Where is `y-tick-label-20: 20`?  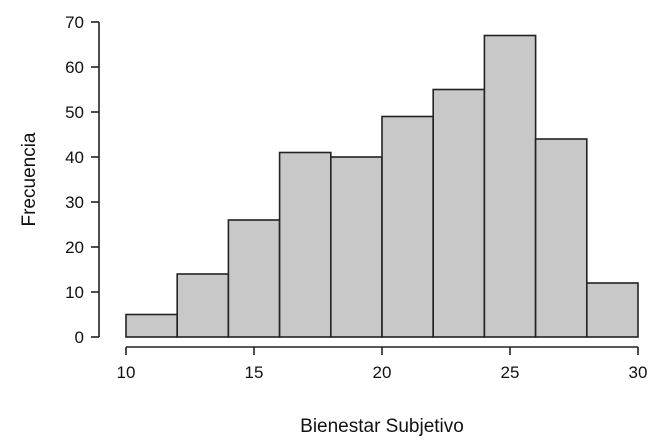 y-tick-label-20: 20 is located at coordinates (74, 247).